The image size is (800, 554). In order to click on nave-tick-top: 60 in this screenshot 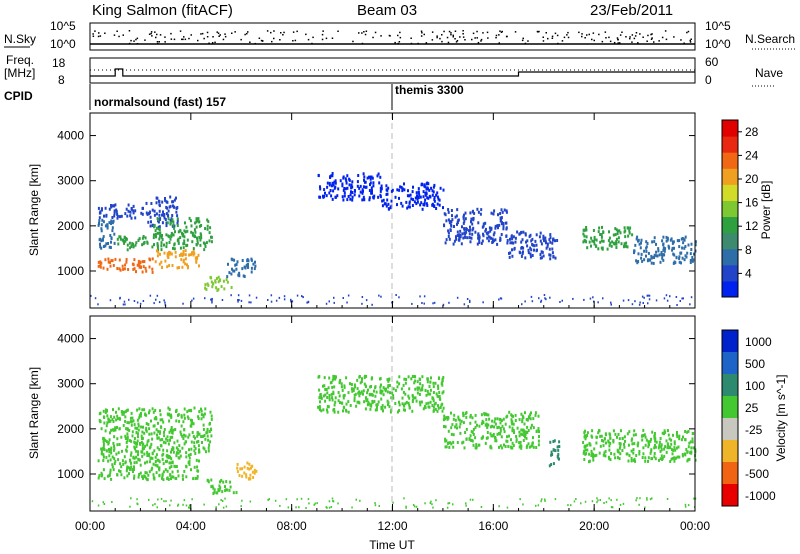, I will do `click(712, 62)`.